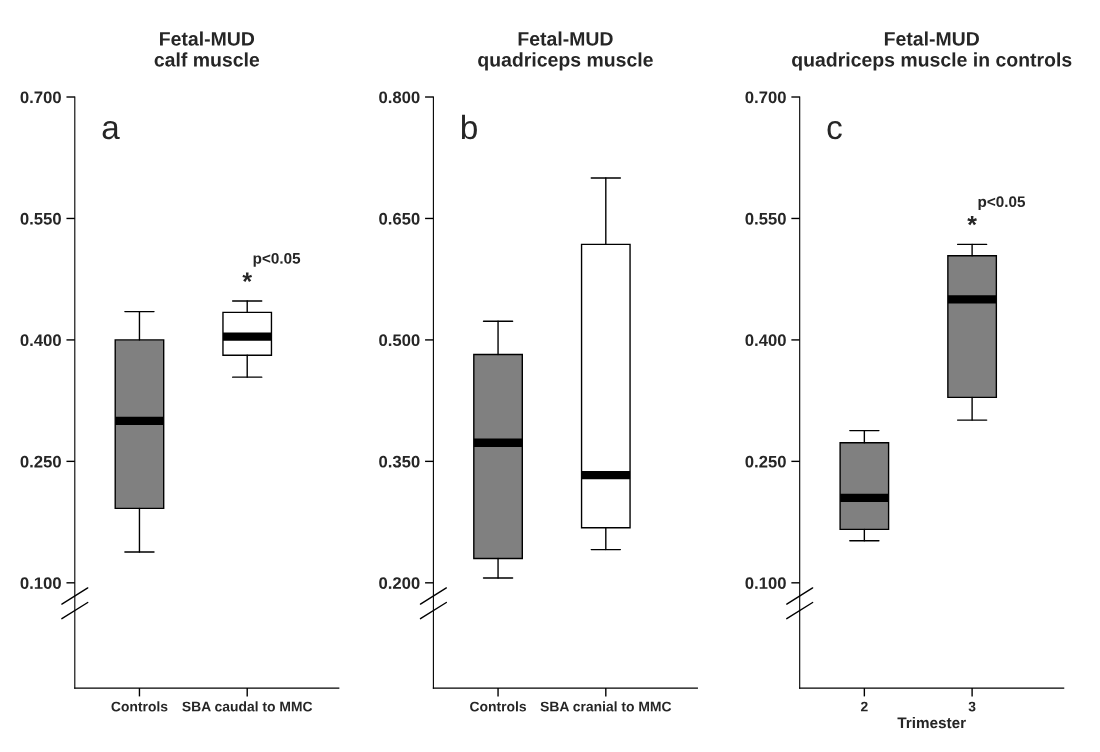 The image size is (1100, 752). I want to click on x-axis-title: Trimester, so click(931, 723).